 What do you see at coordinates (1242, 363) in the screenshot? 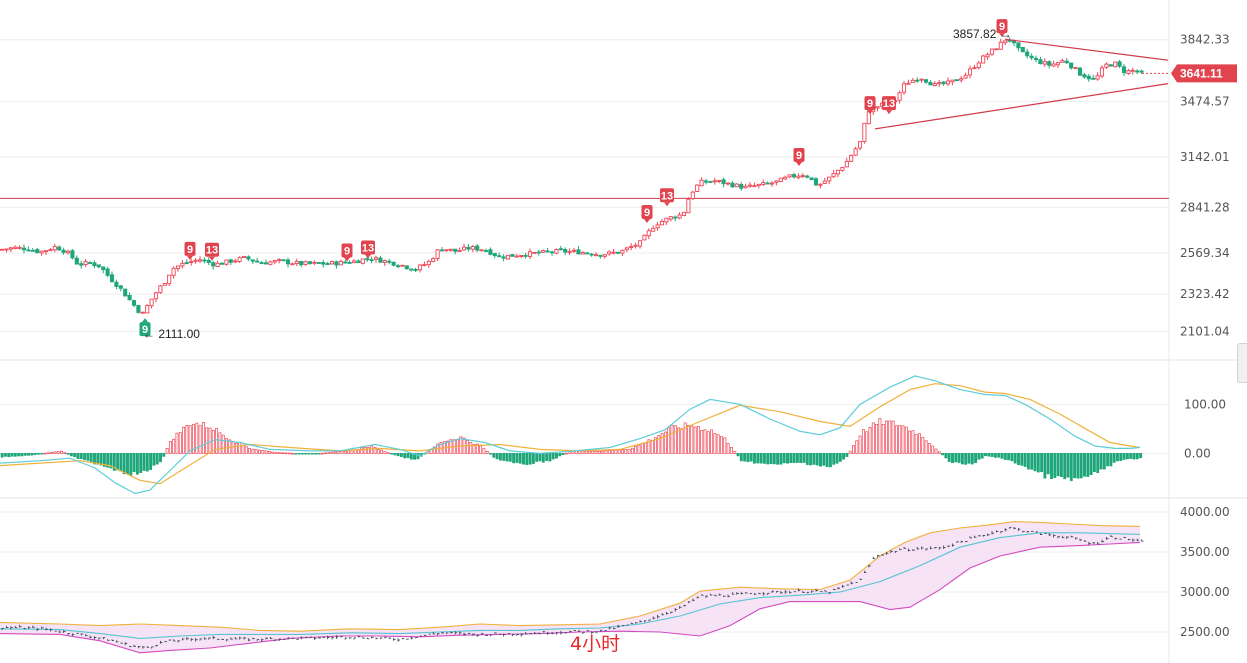
I see `panel-scroll-handle` at bounding box center [1242, 363].